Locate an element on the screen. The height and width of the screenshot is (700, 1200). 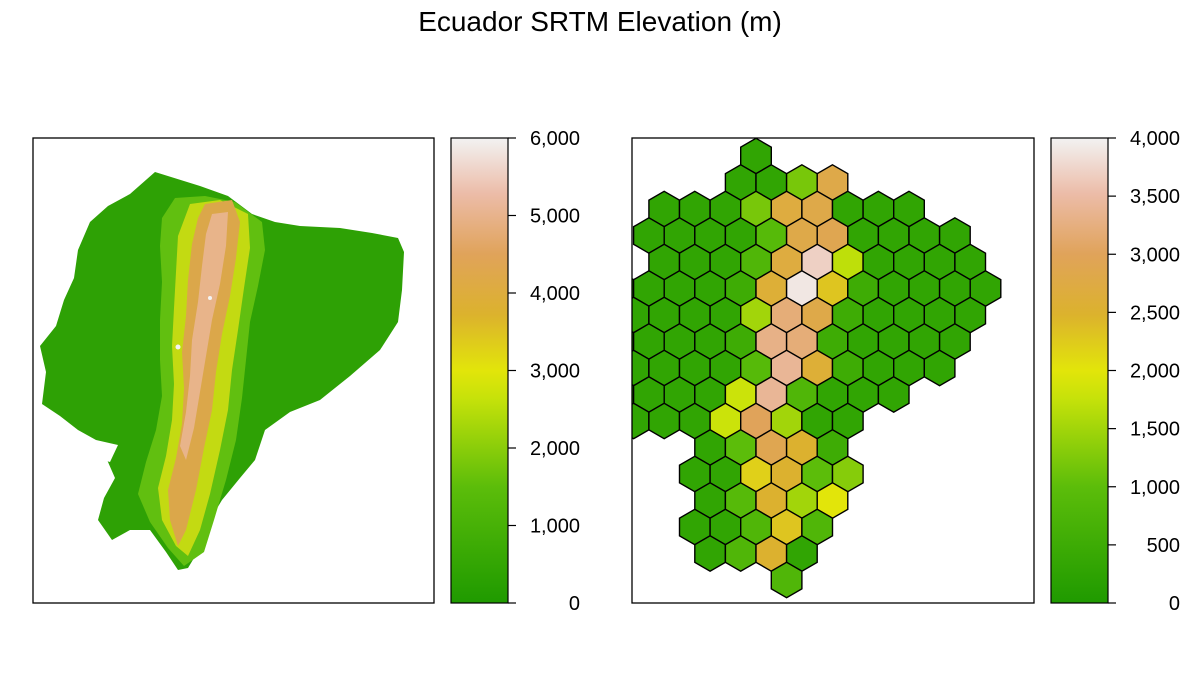
right-legend-tick-label: 3,500 is located at coordinates (1155, 197).